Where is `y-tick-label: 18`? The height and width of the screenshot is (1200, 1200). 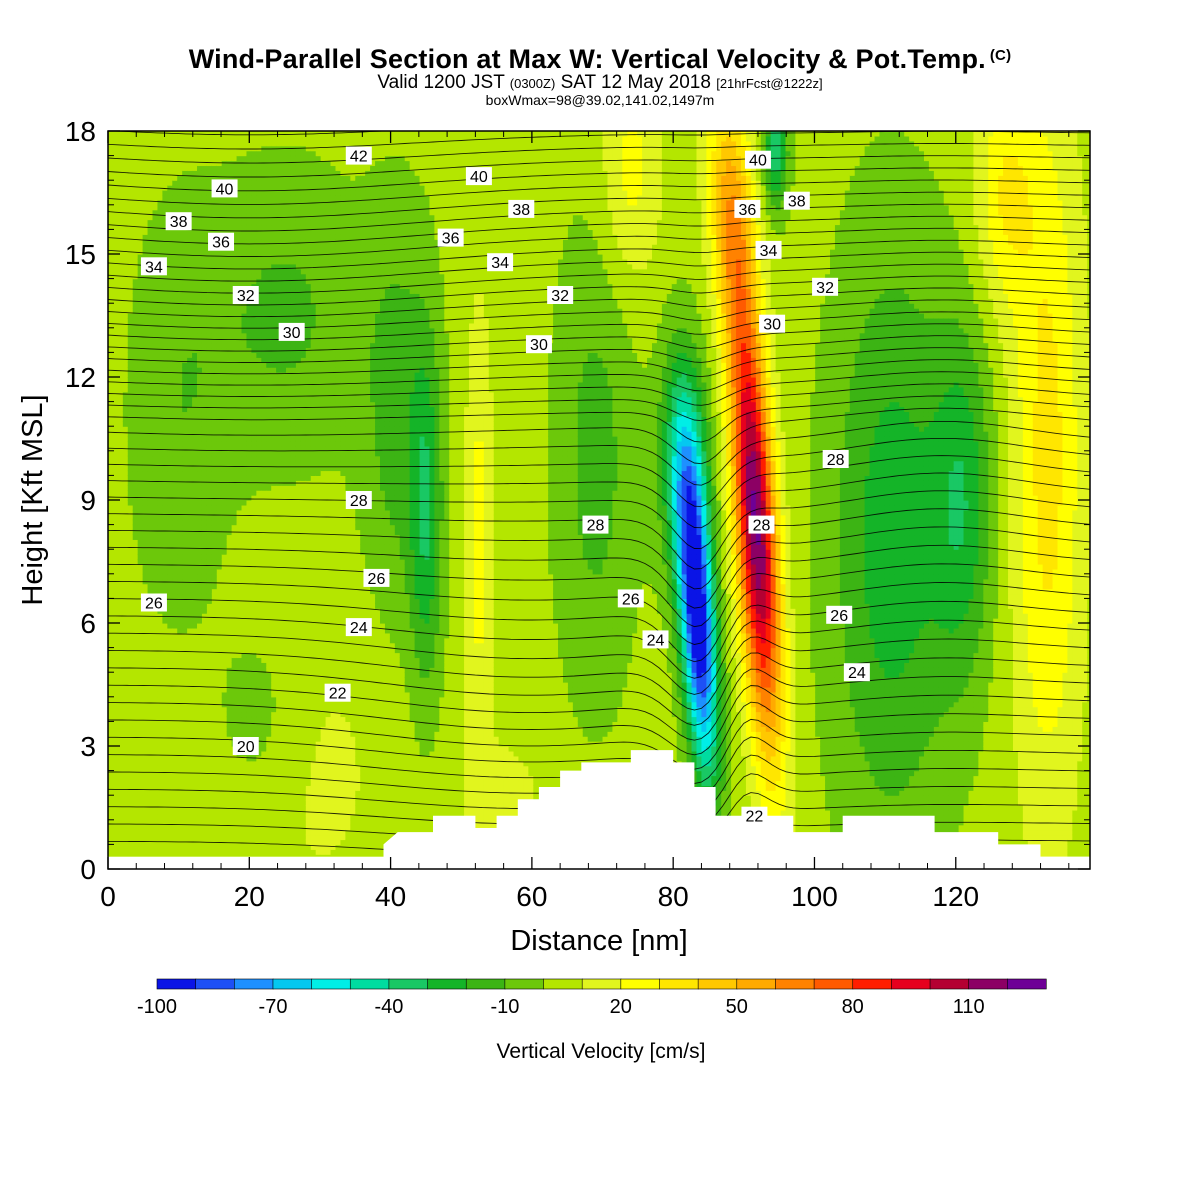 y-tick-label: 18 is located at coordinates (80, 131).